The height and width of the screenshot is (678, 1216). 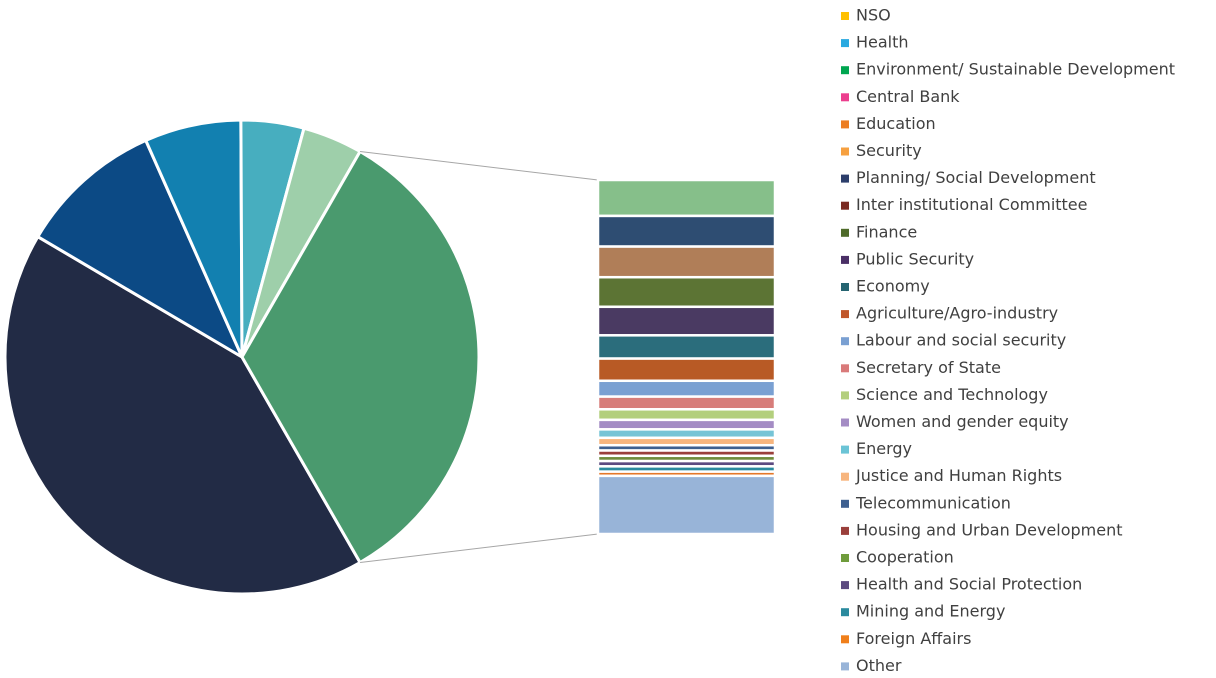 I want to click on legend-label: Economy, so click(x=893, y=286).